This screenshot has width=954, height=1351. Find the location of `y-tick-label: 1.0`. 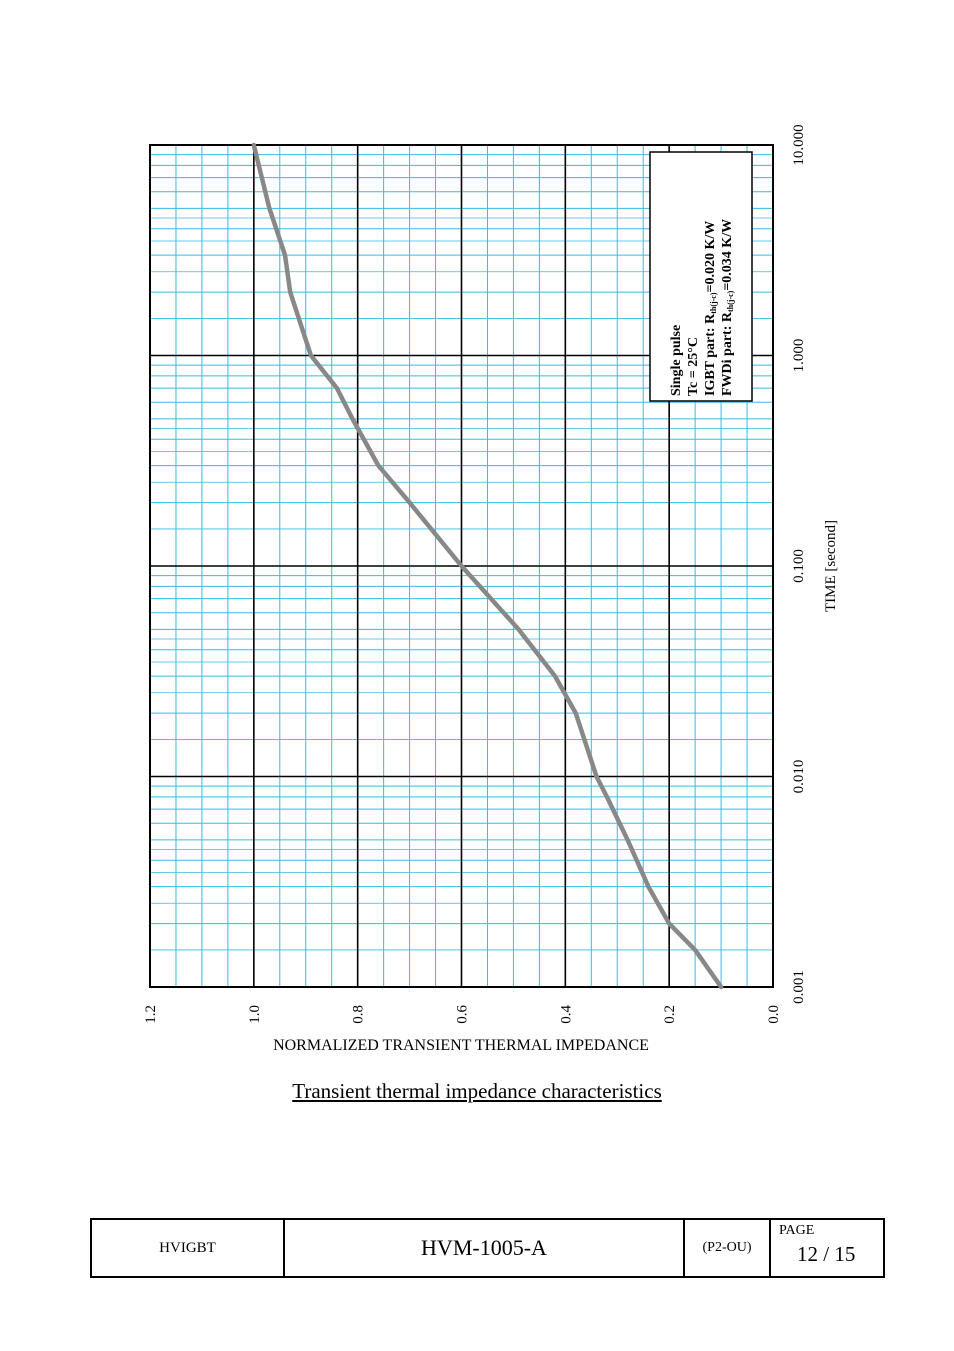

y-tick-label: 1.0 is located at coordinates (255, 1014).